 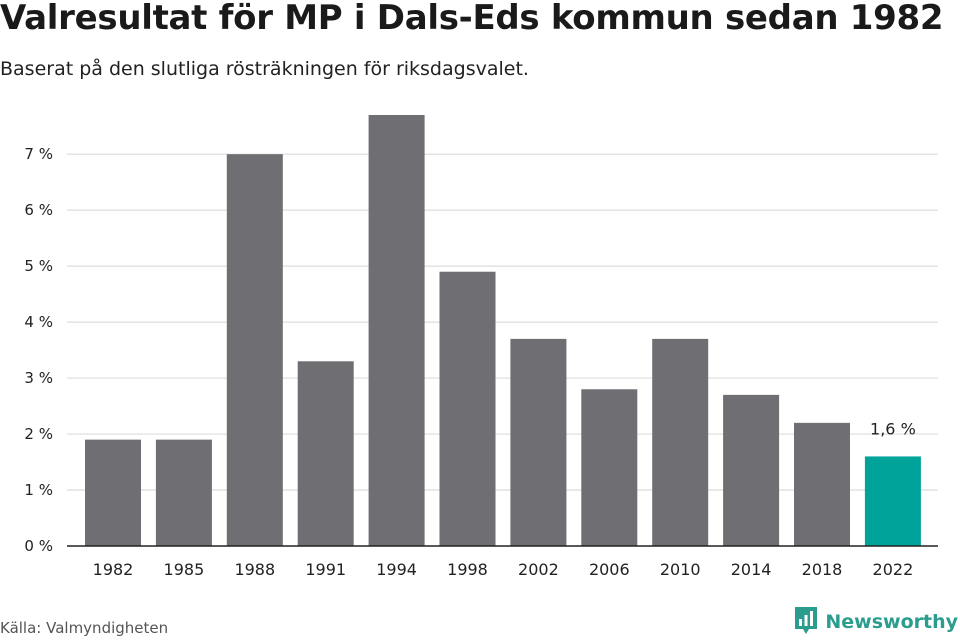 What do you see at coordinates (113, 492) in the screenshot?
I see `bar-1982` at bounding box center [113, 492].